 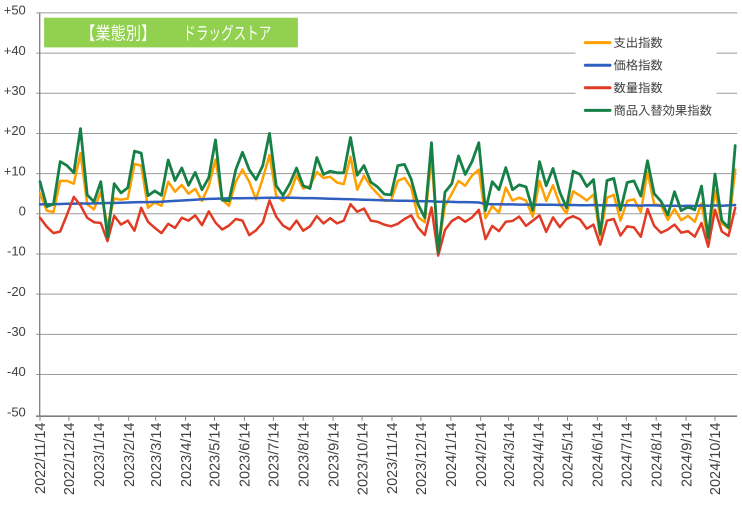 I want to click on svg-text: -50, so click(x=16, y=411).